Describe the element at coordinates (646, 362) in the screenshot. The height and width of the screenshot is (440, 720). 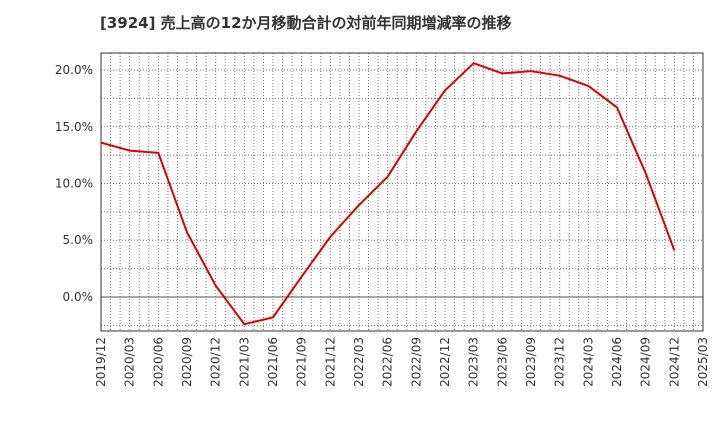
I see `x-tick-label: 2024/09` at that location.